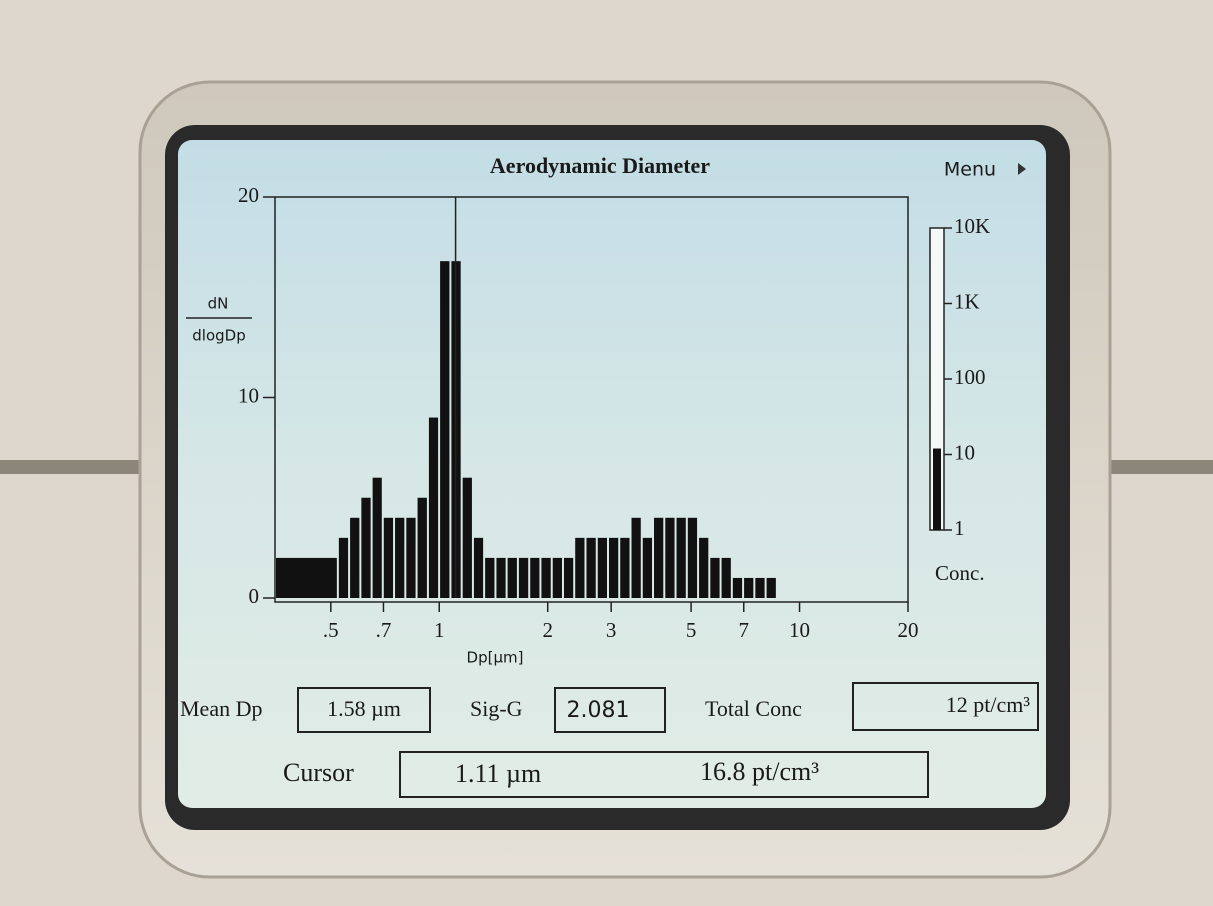 The width and height of the screenshot is (1213, 906). What do you see at coordinates (221, 708) in the screenshot?
I see `mean-dp-label: Mean Dp` at bounding box center [221, 708].